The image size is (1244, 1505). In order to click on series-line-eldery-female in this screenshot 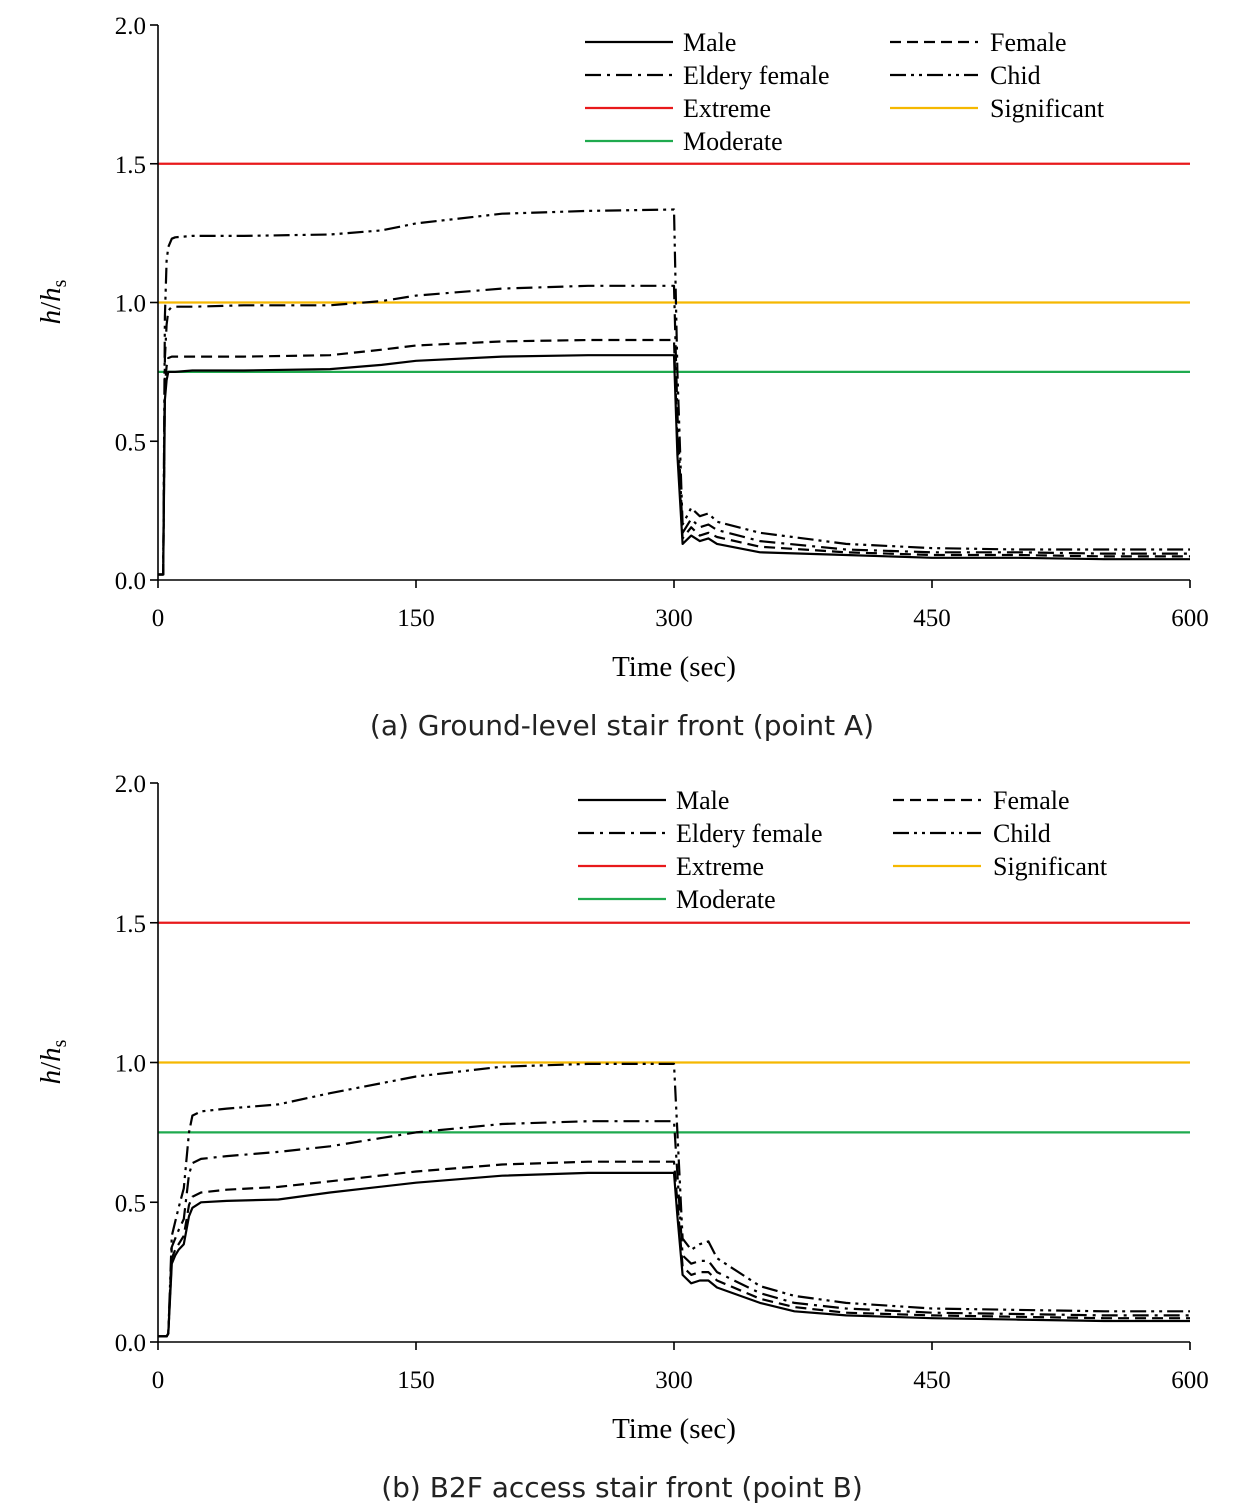, I will do `click(674, 1229)`.